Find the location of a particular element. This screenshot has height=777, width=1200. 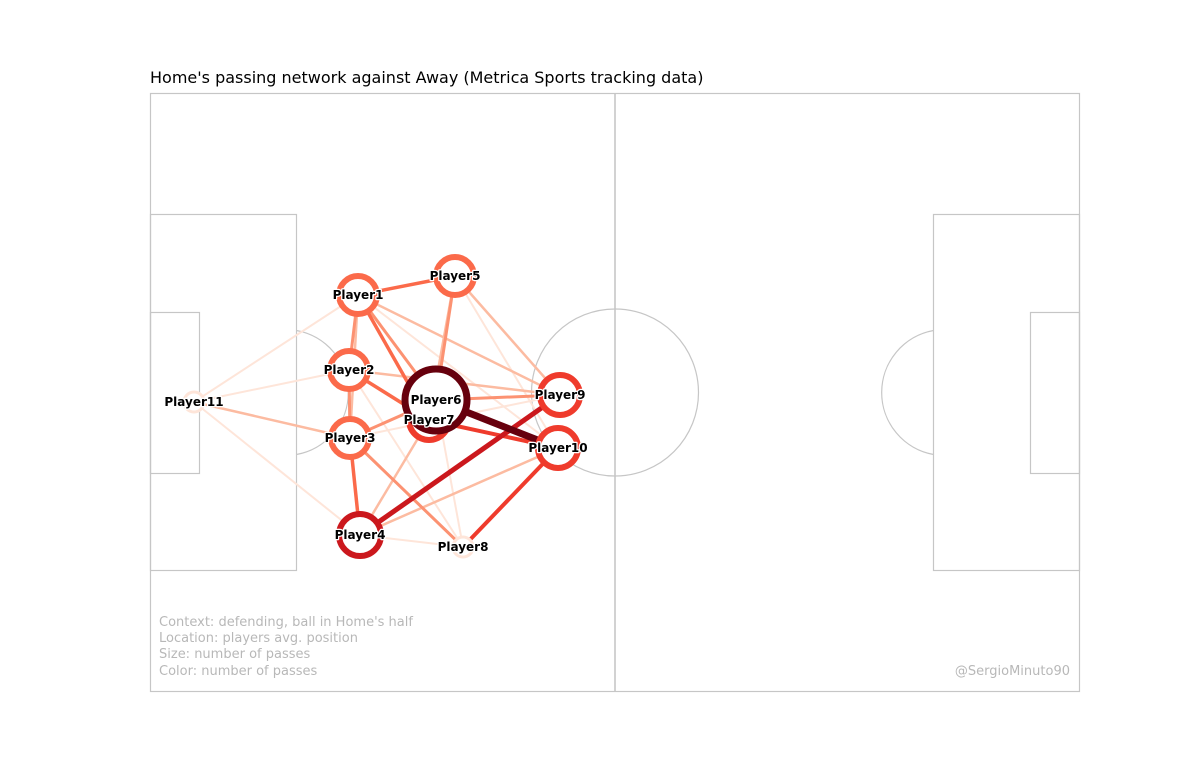

context-line-size: Size: number of passes is located at coordinates (235, 654).